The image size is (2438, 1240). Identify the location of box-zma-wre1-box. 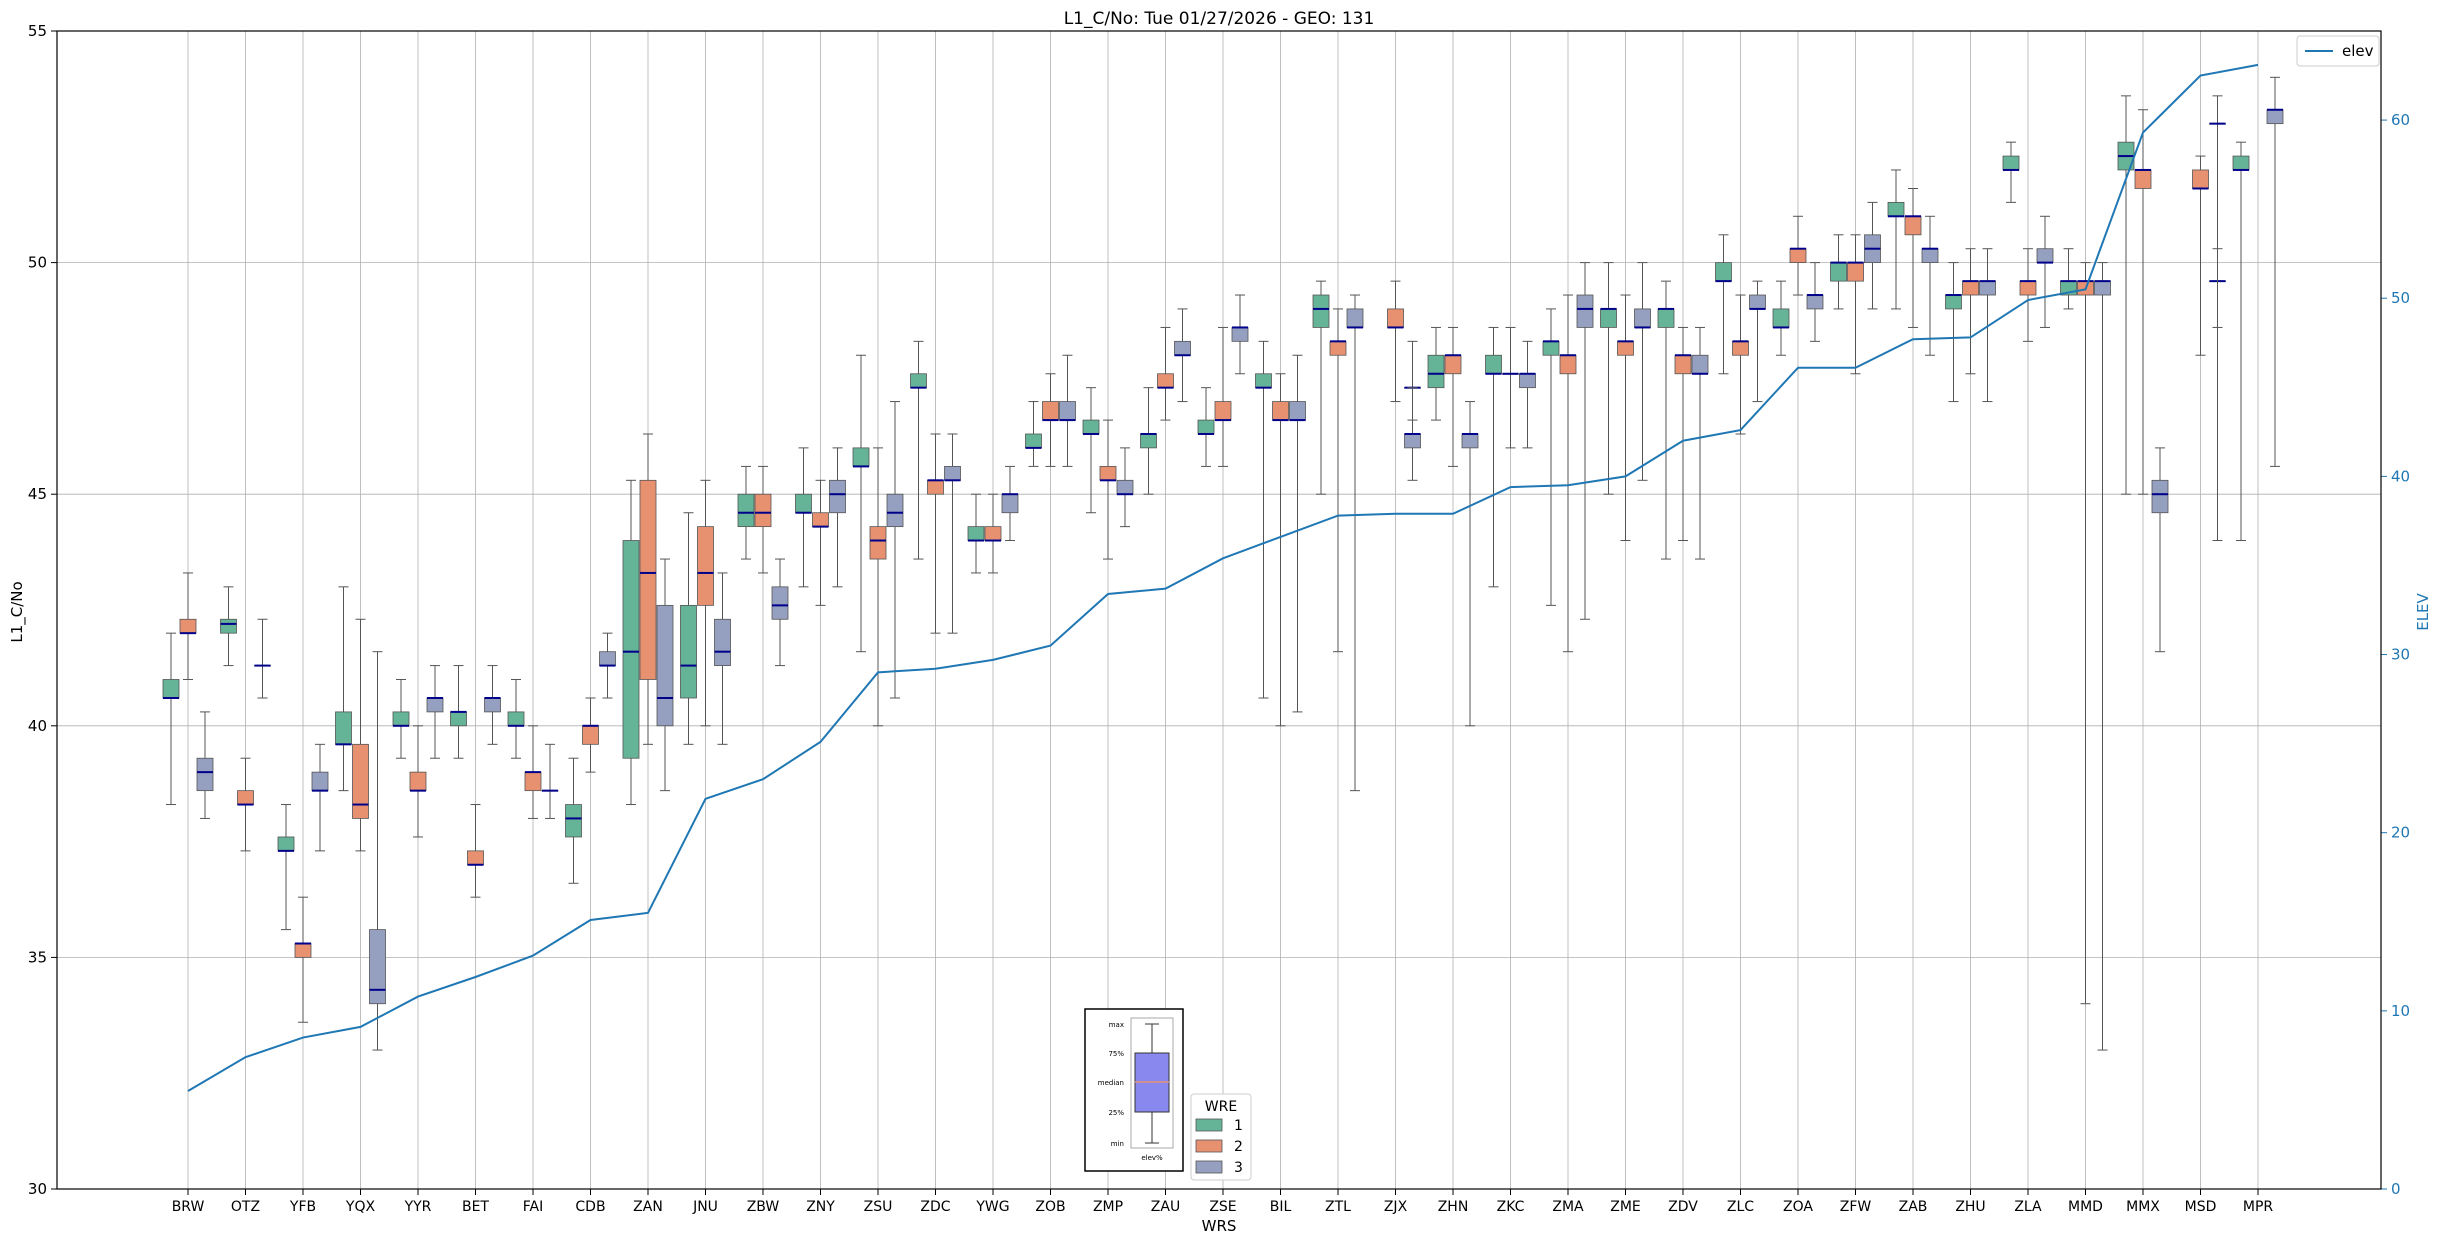
(1551, 348).